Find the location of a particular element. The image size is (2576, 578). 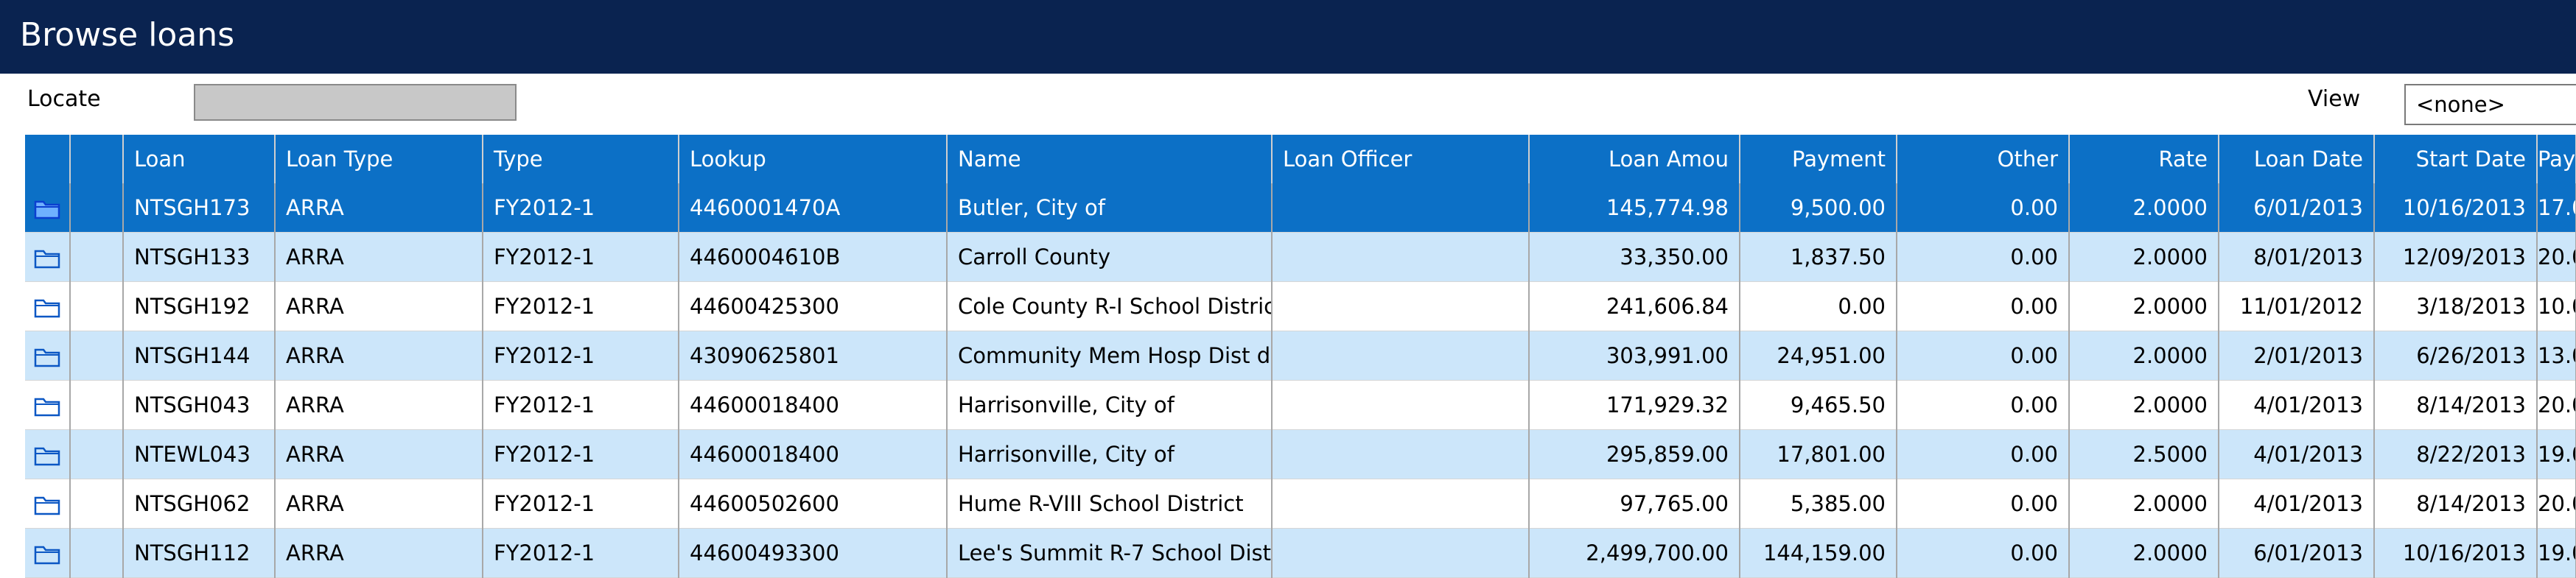

column-header-type: Type is located at coordinates (581, 159).